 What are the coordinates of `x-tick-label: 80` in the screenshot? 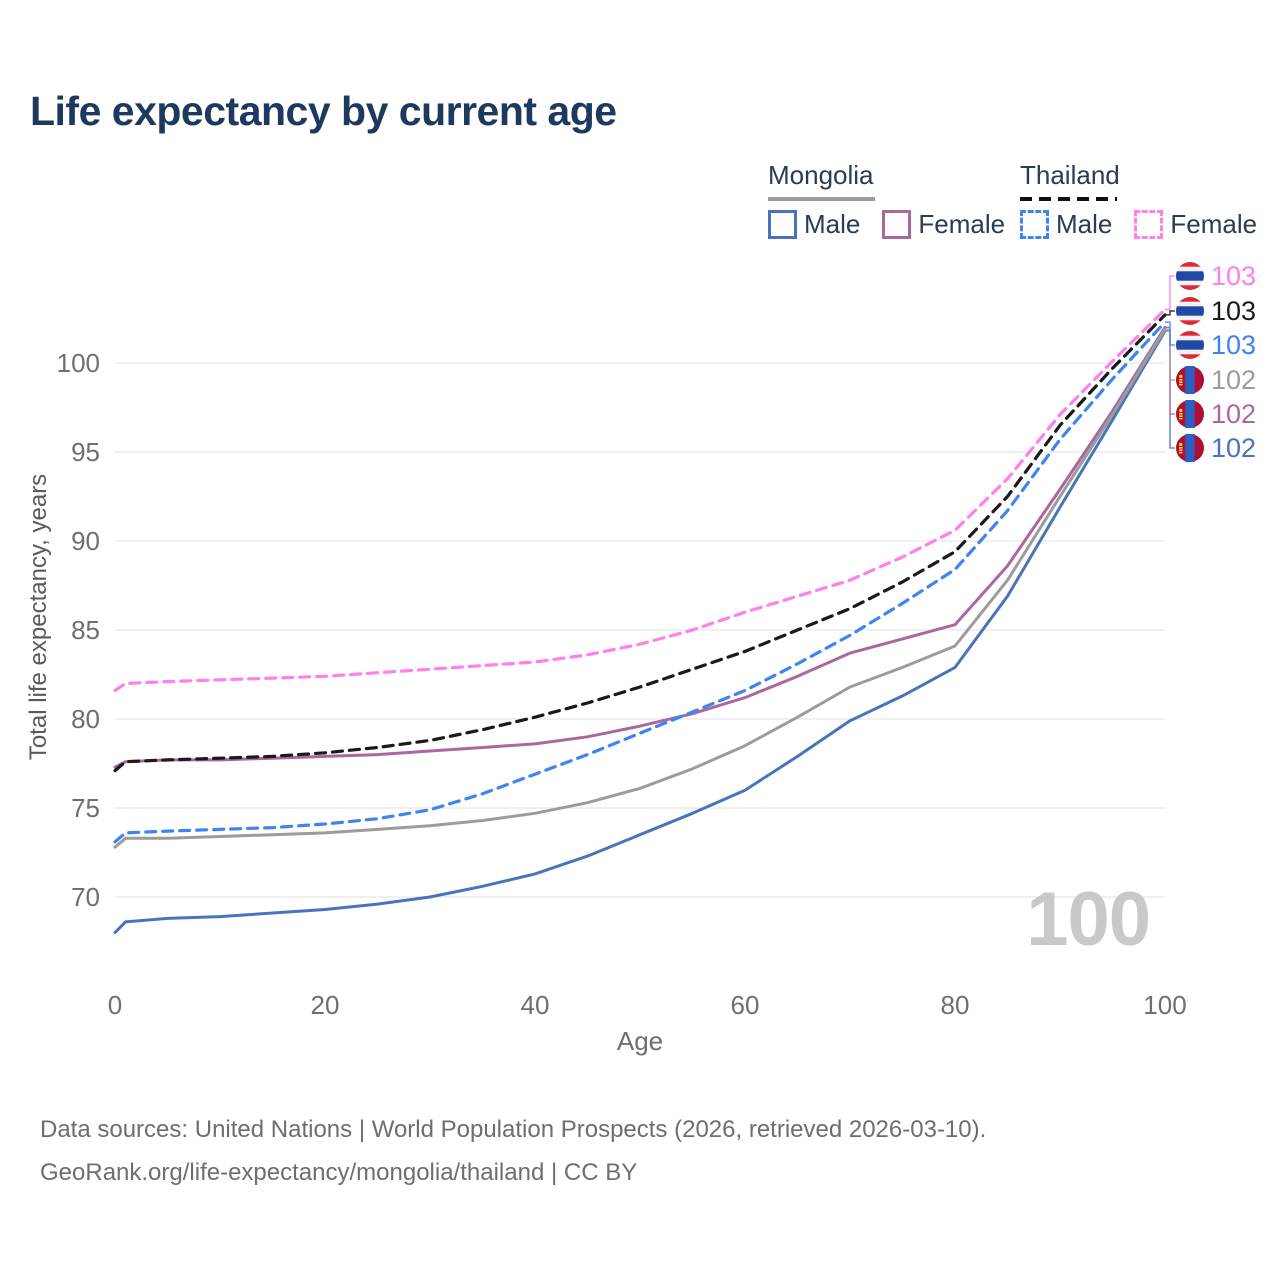 It's located at (955, 1005).